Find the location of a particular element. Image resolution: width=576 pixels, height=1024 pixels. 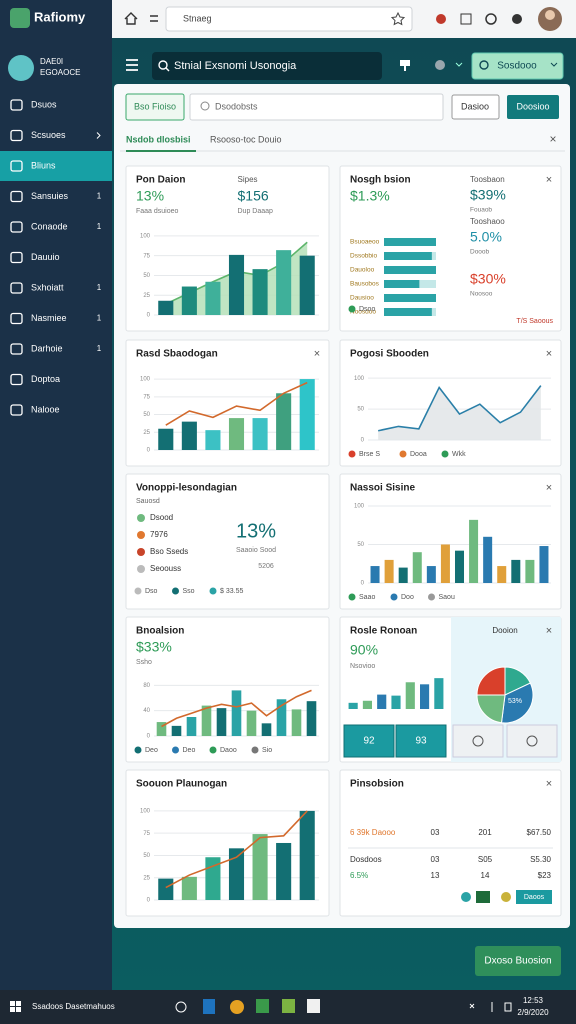

menu-active is located at coordinates (56, 166).